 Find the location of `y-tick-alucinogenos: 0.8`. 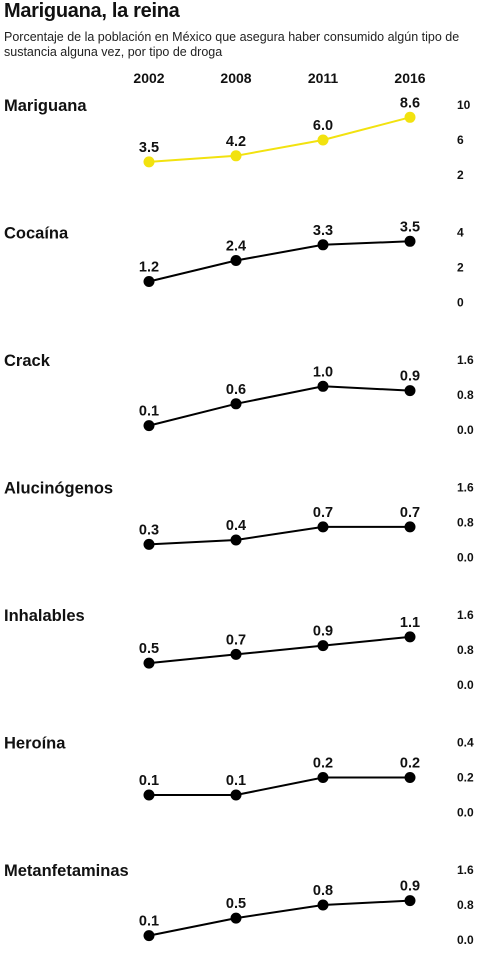

y-tick-alucinogenos: 0.8 is located at coordinates (465, 523).